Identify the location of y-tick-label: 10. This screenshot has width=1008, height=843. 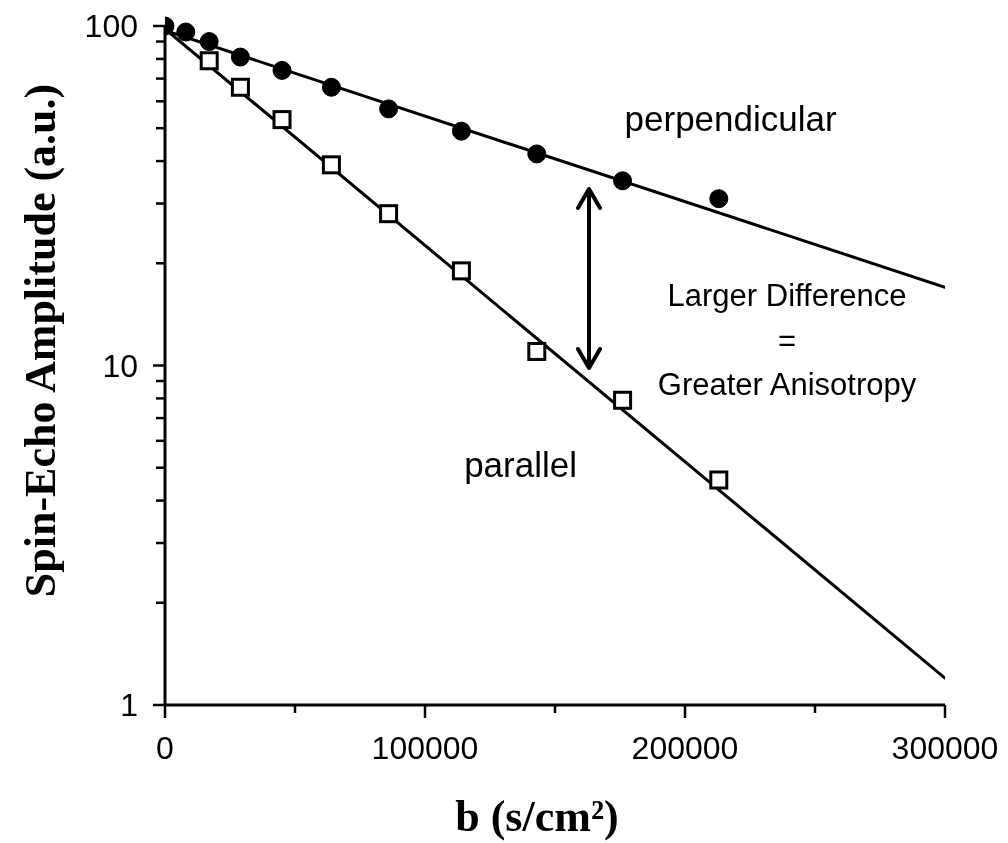
(120, 365).